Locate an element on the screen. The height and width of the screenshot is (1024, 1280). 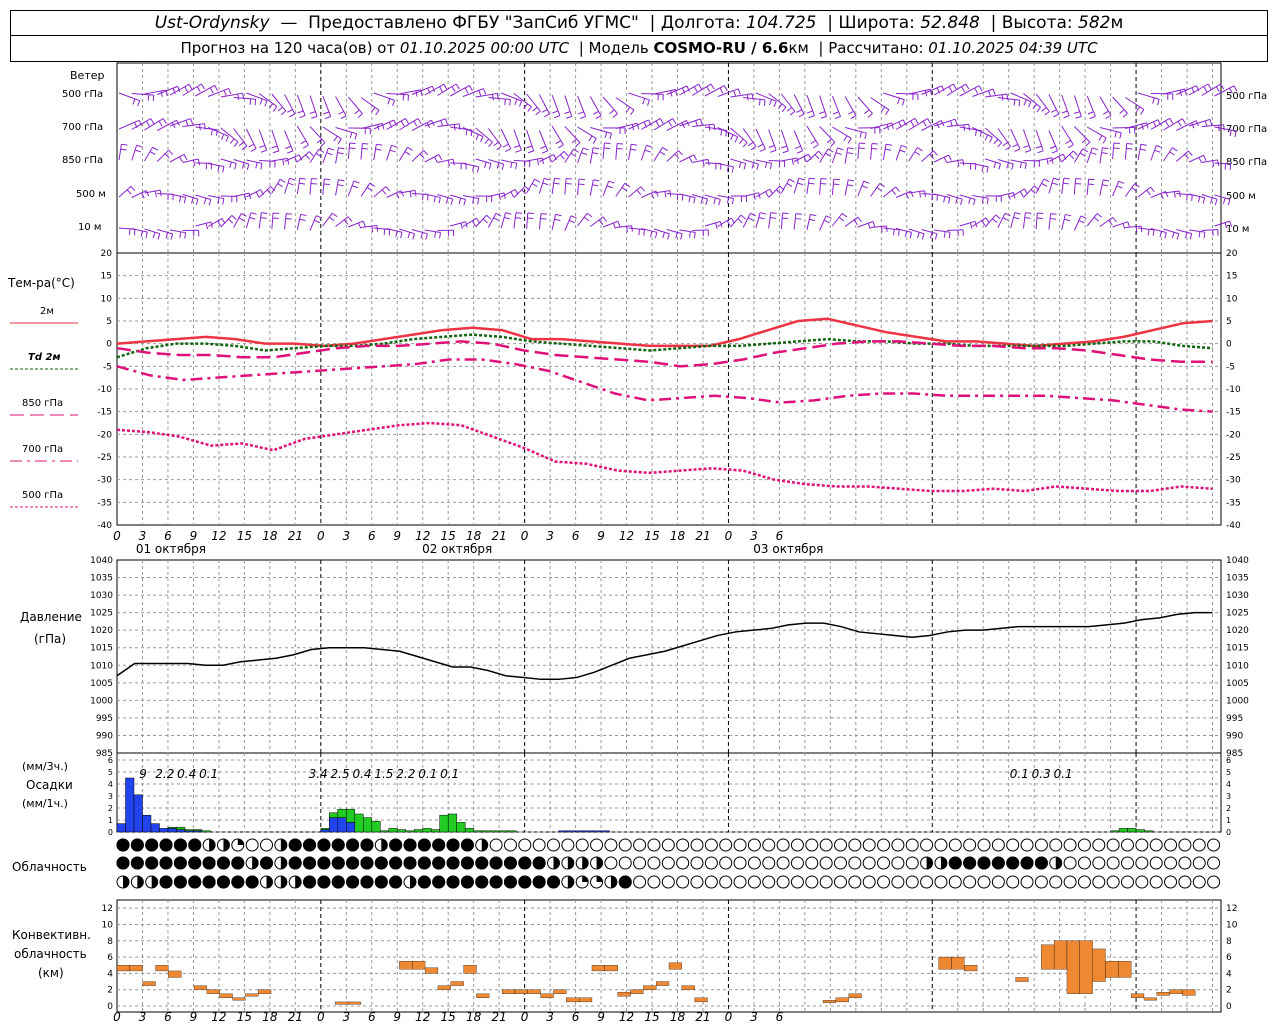
precip-total-label: 0.1 is located at coordinates (427, 774).